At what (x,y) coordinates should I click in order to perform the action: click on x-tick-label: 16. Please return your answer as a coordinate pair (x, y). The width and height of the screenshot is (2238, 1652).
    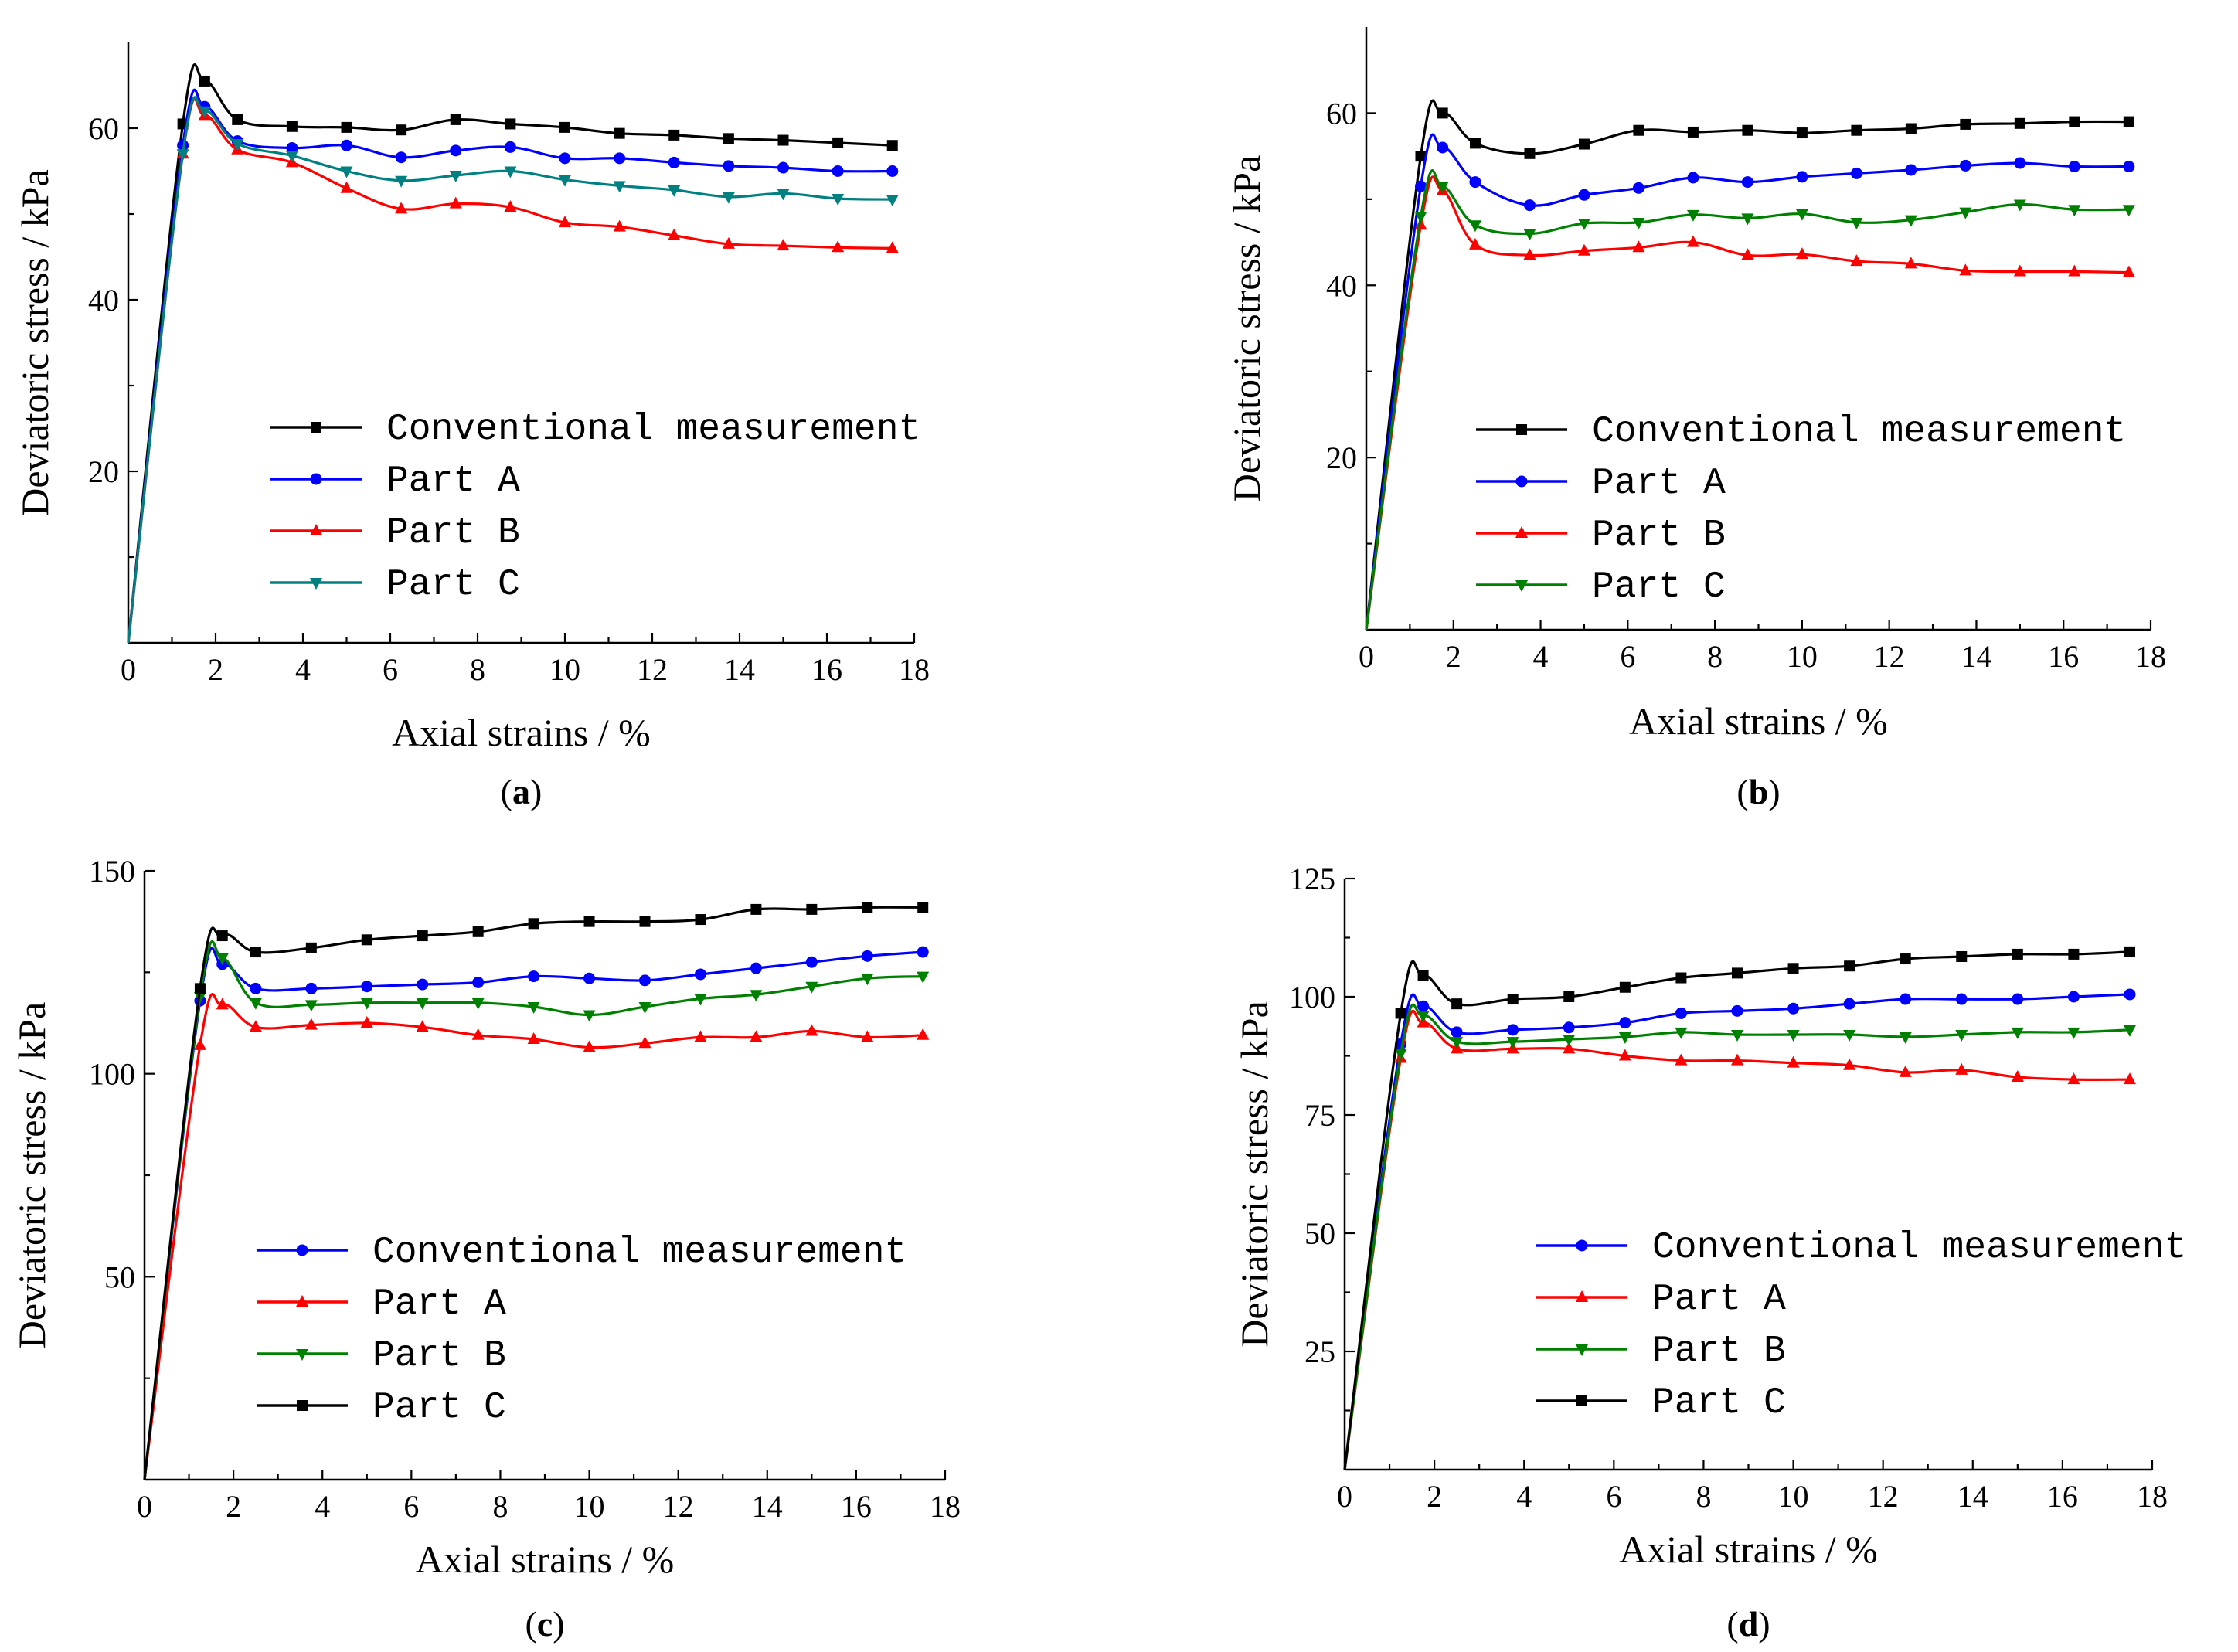
    Looking at the image, I should click on (2063, 656).